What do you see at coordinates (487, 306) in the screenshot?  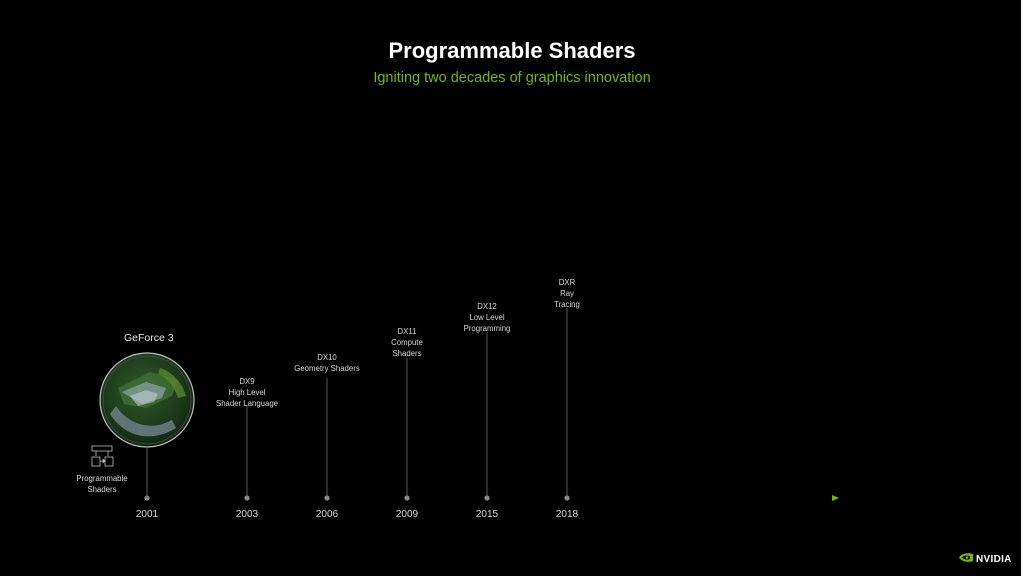 I see `milestone-label-line: DX12` at bounding box center [487, 306].